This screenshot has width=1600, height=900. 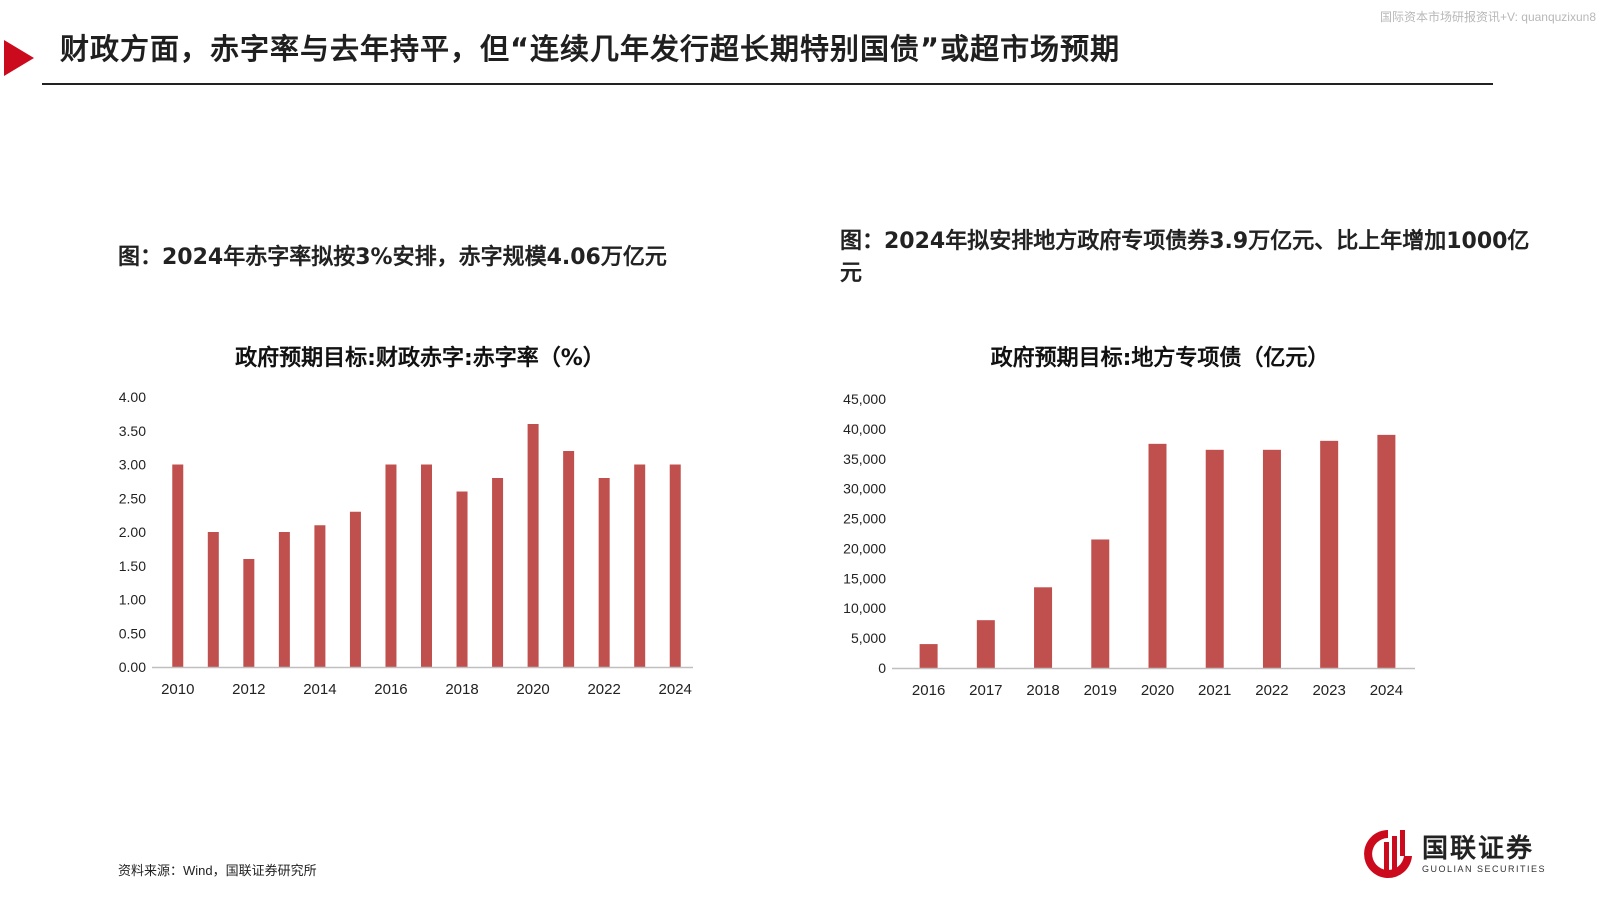 What do you see at coordinates (864, 489) in the screenshot?
I see `y-tick-label: 30,000` at bounding box center [864, 489].